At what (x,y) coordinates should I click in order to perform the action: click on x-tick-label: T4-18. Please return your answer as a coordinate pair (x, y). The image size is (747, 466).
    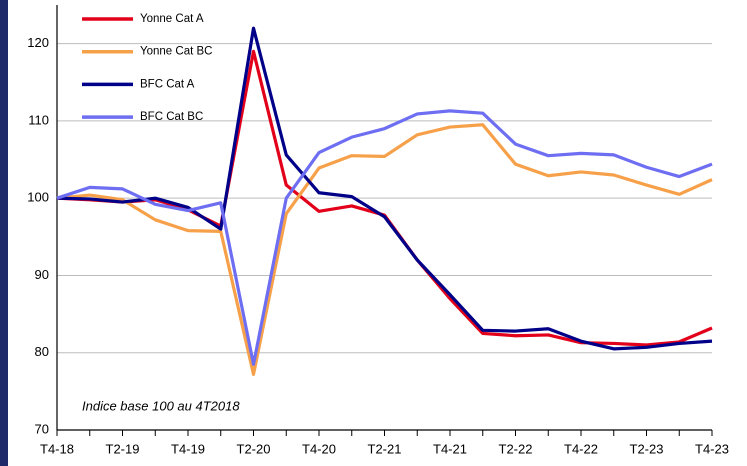
    Looking at the image, I should click on (57, 448).